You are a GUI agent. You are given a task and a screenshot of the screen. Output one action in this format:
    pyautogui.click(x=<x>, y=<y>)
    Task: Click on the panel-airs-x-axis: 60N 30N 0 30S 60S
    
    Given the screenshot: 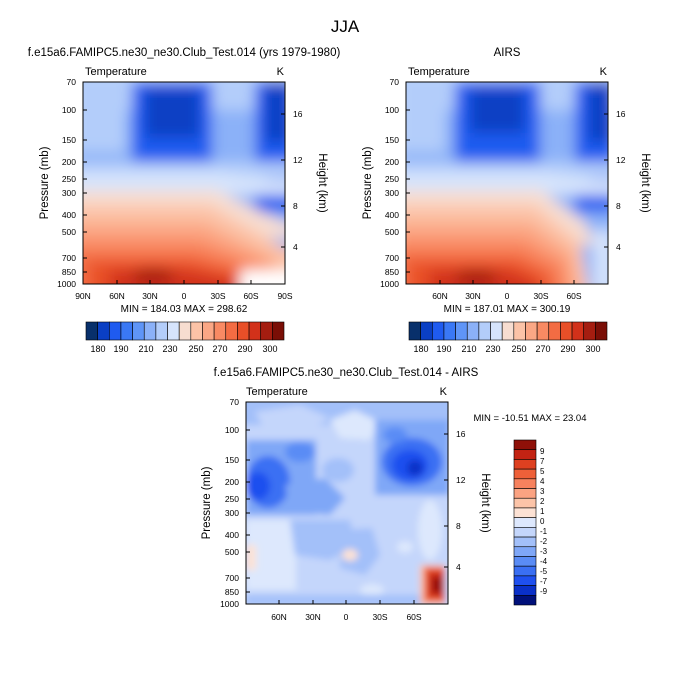 What is the action you would take?
    pyautogui.click(x=507, y=290)
    